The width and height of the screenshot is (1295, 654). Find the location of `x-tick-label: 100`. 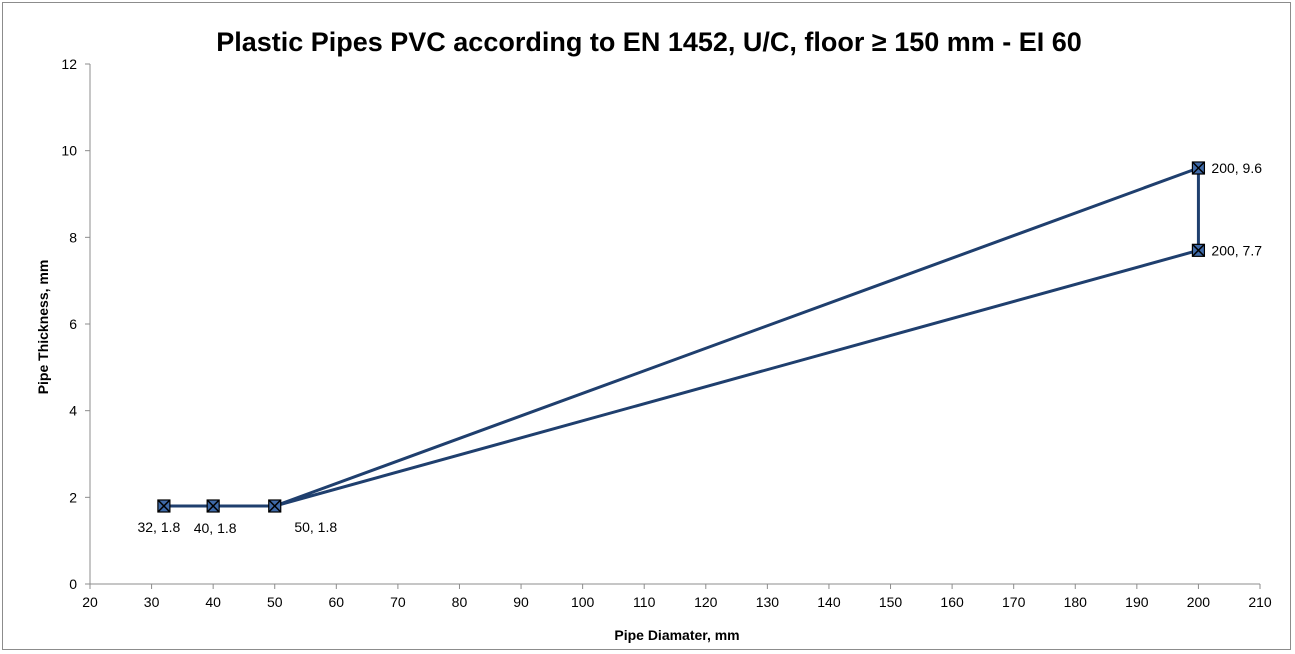

x-tick-label: 100 is located at coordinates (583, 602).